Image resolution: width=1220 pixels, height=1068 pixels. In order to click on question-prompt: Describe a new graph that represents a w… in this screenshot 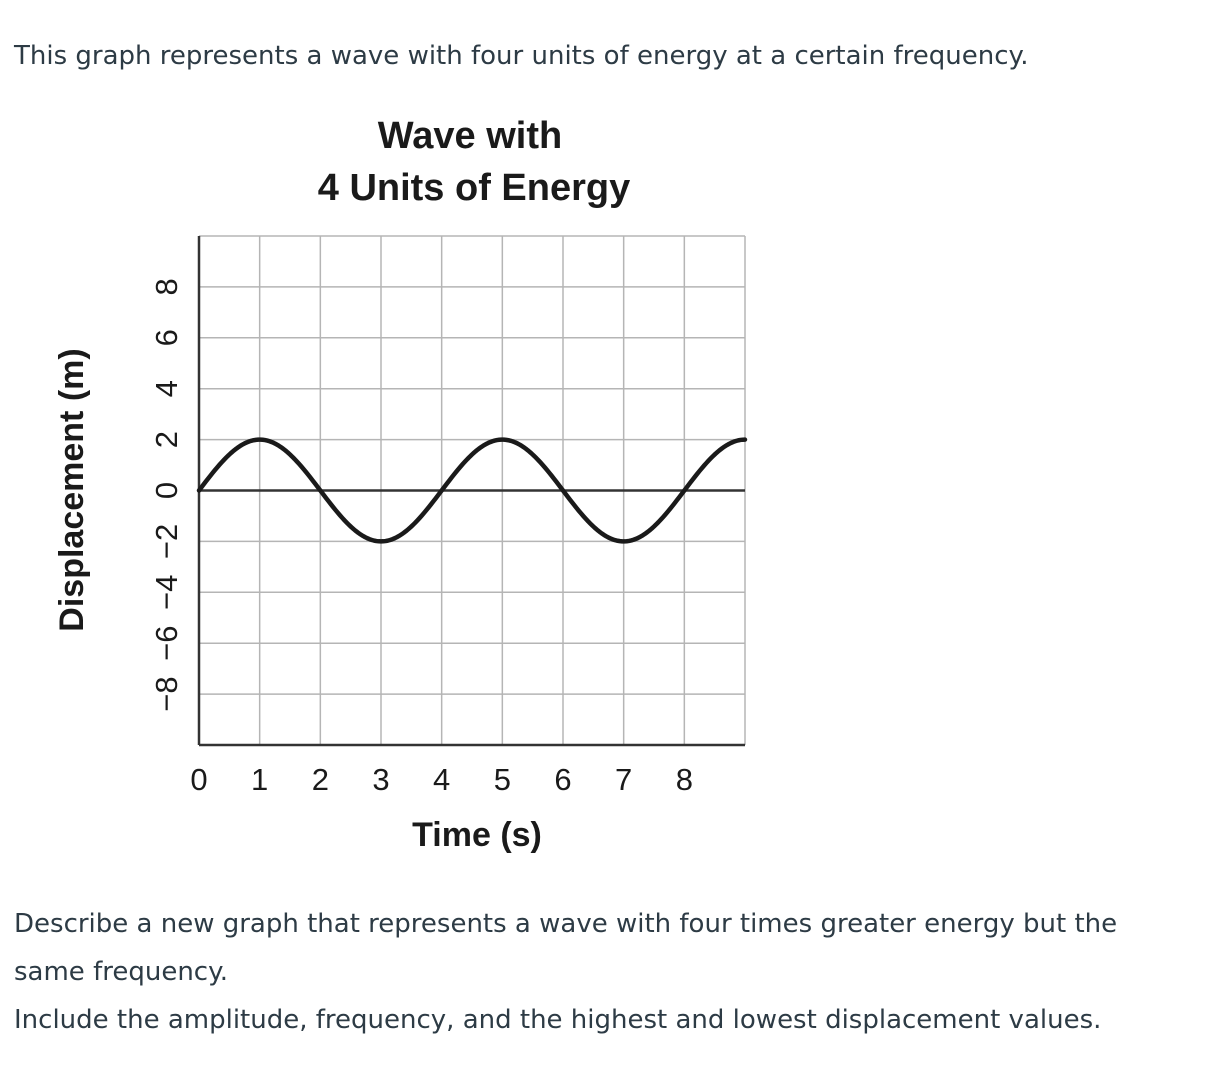, I will do `click(565, 972)`.